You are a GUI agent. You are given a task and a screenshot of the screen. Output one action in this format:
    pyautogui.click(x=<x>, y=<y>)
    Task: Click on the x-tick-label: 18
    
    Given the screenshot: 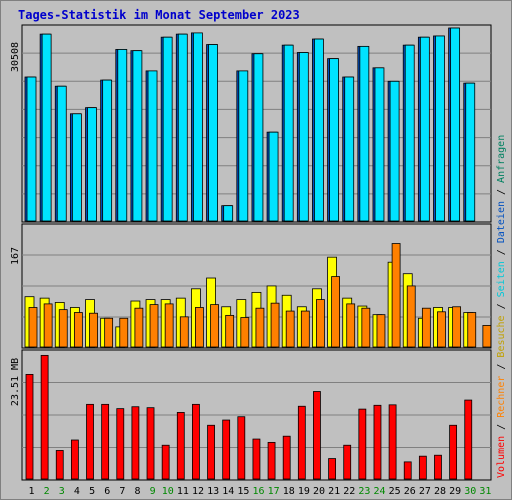 What is the action you would take?
    pyautogui.click(x=289, y=491)
    